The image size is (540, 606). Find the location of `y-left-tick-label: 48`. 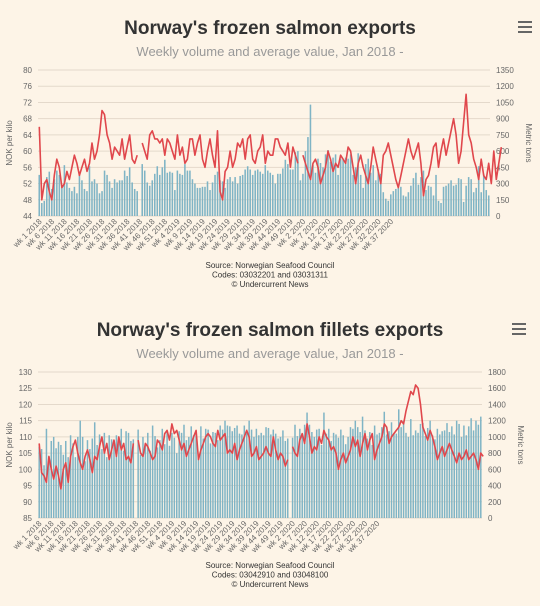

y-left-tick-label: 48 is located at coordinates (27, 200).